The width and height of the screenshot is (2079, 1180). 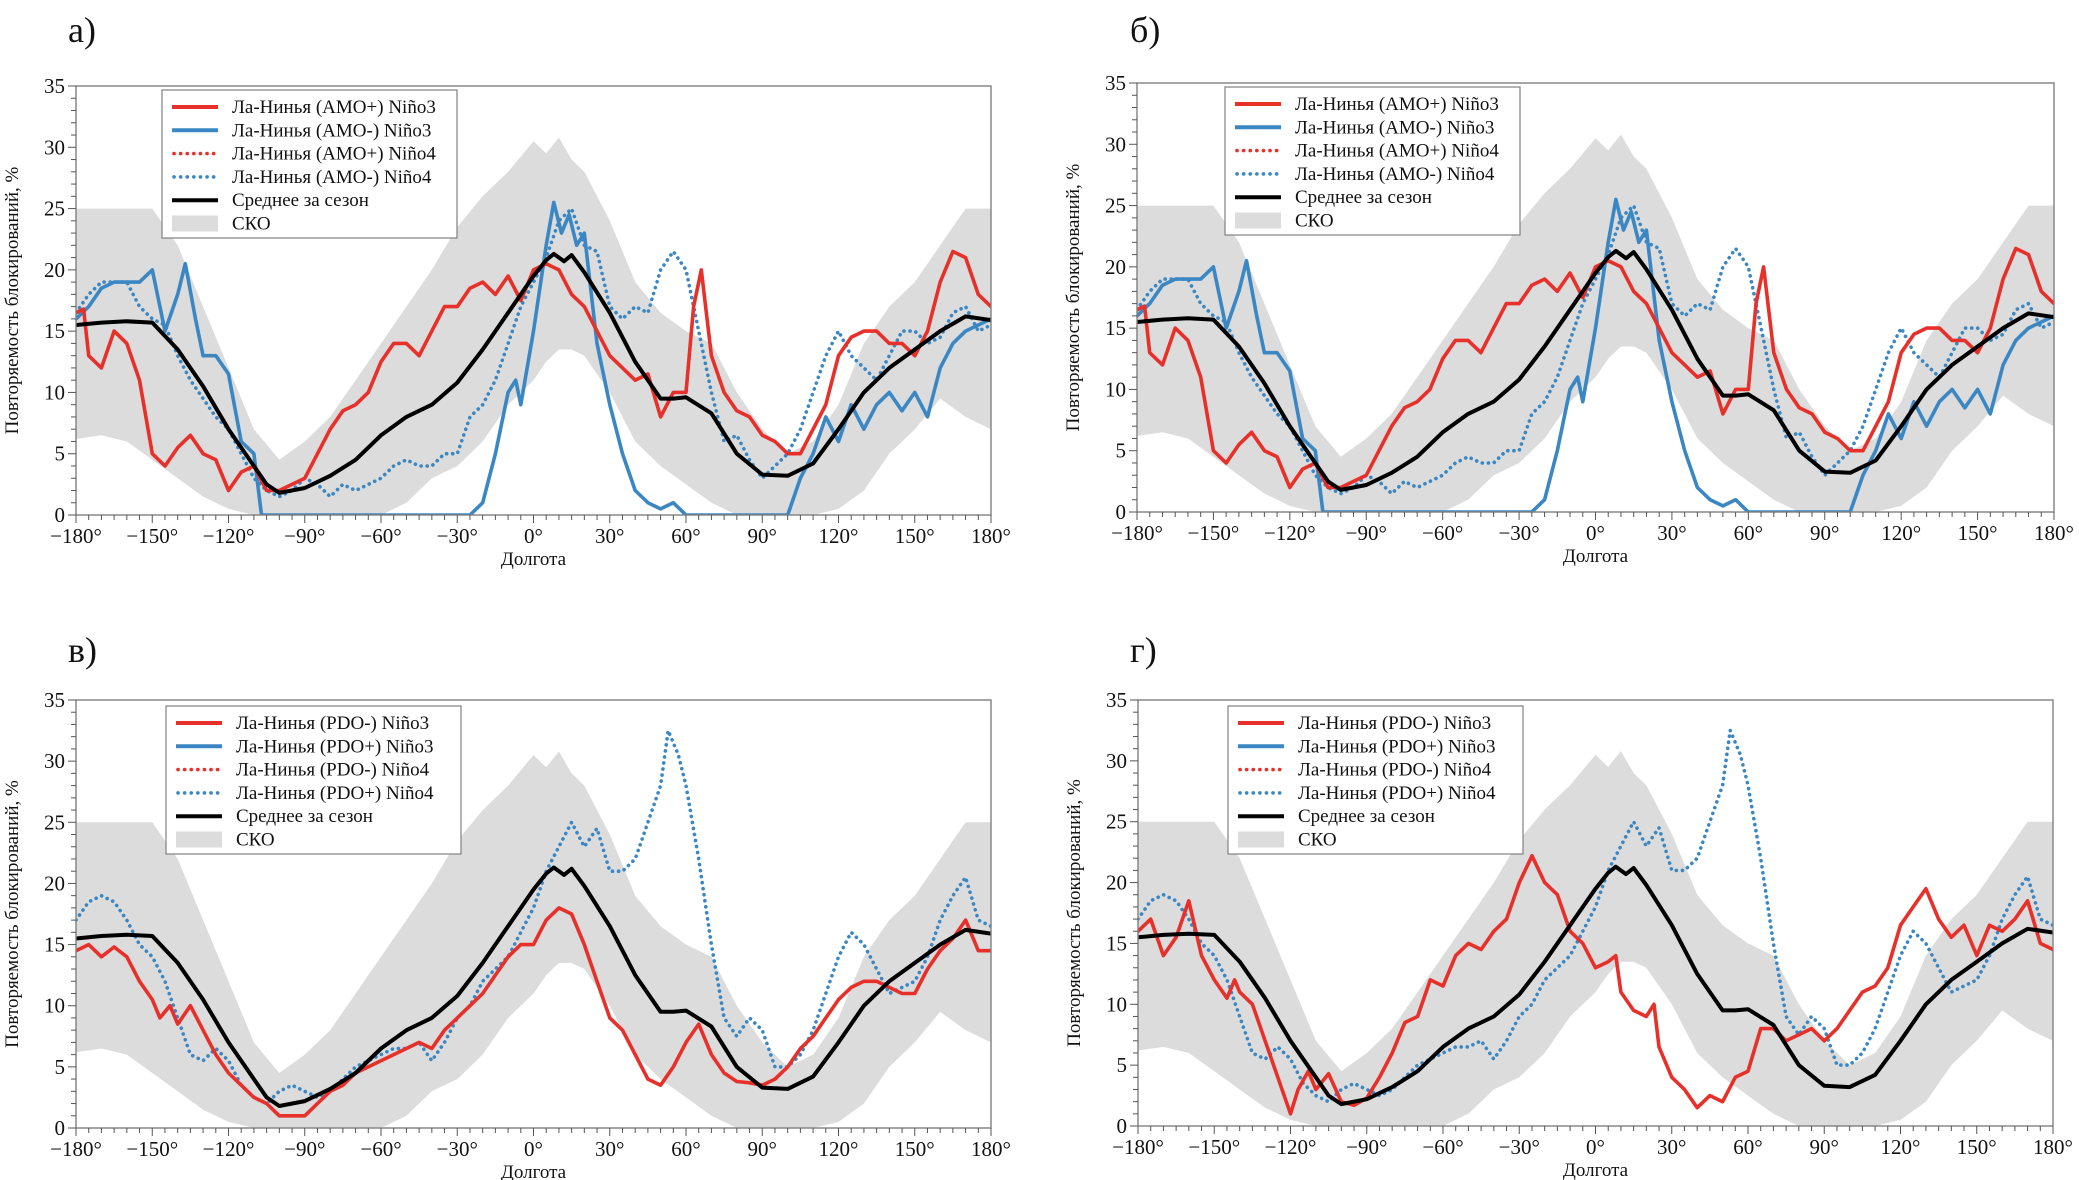 I want to click on legend-item: Ла-Нинья (PDO-) Niño3, so click(x=302, y=723).